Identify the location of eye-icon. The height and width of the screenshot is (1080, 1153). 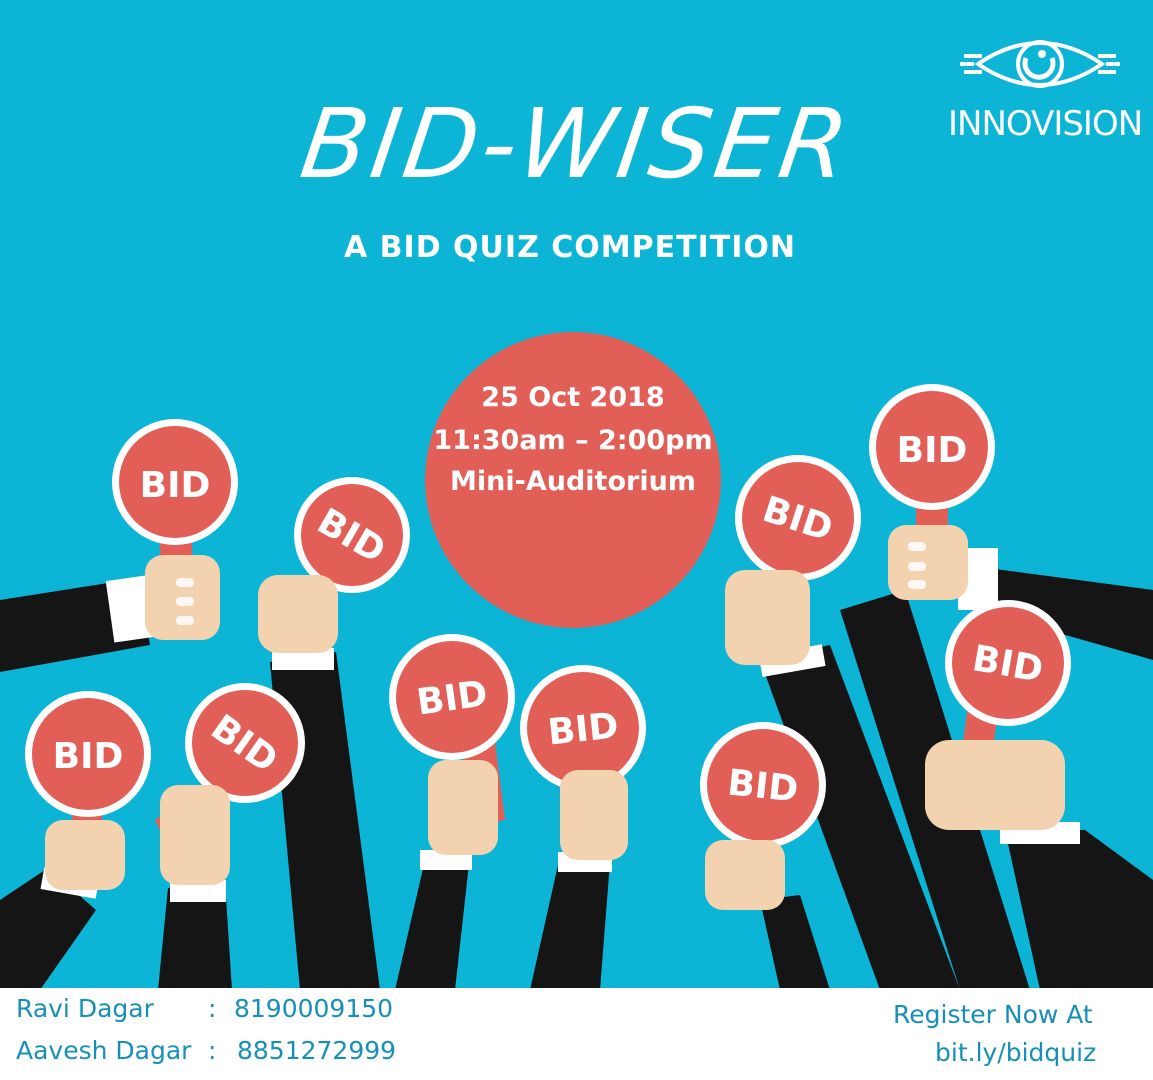
(1040, 64).